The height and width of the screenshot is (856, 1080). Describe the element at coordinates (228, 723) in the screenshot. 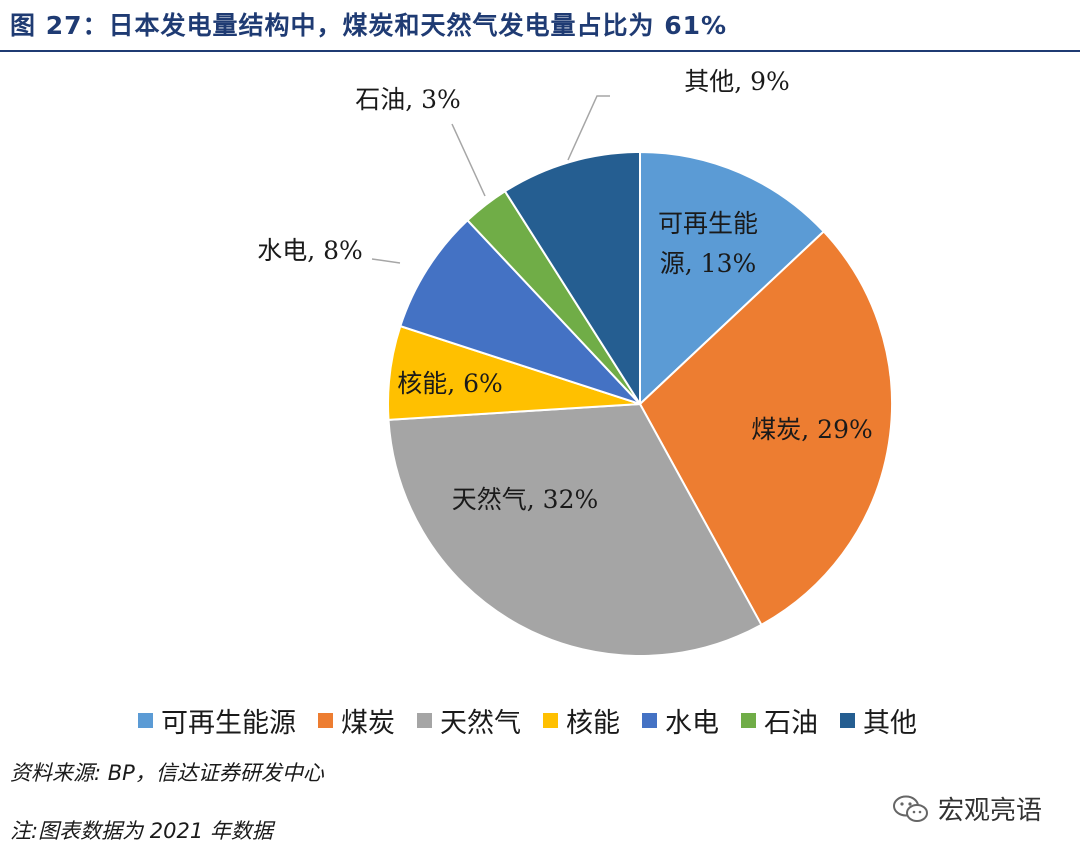

I see `legend-label-renewable: 可再生能源` at that location.